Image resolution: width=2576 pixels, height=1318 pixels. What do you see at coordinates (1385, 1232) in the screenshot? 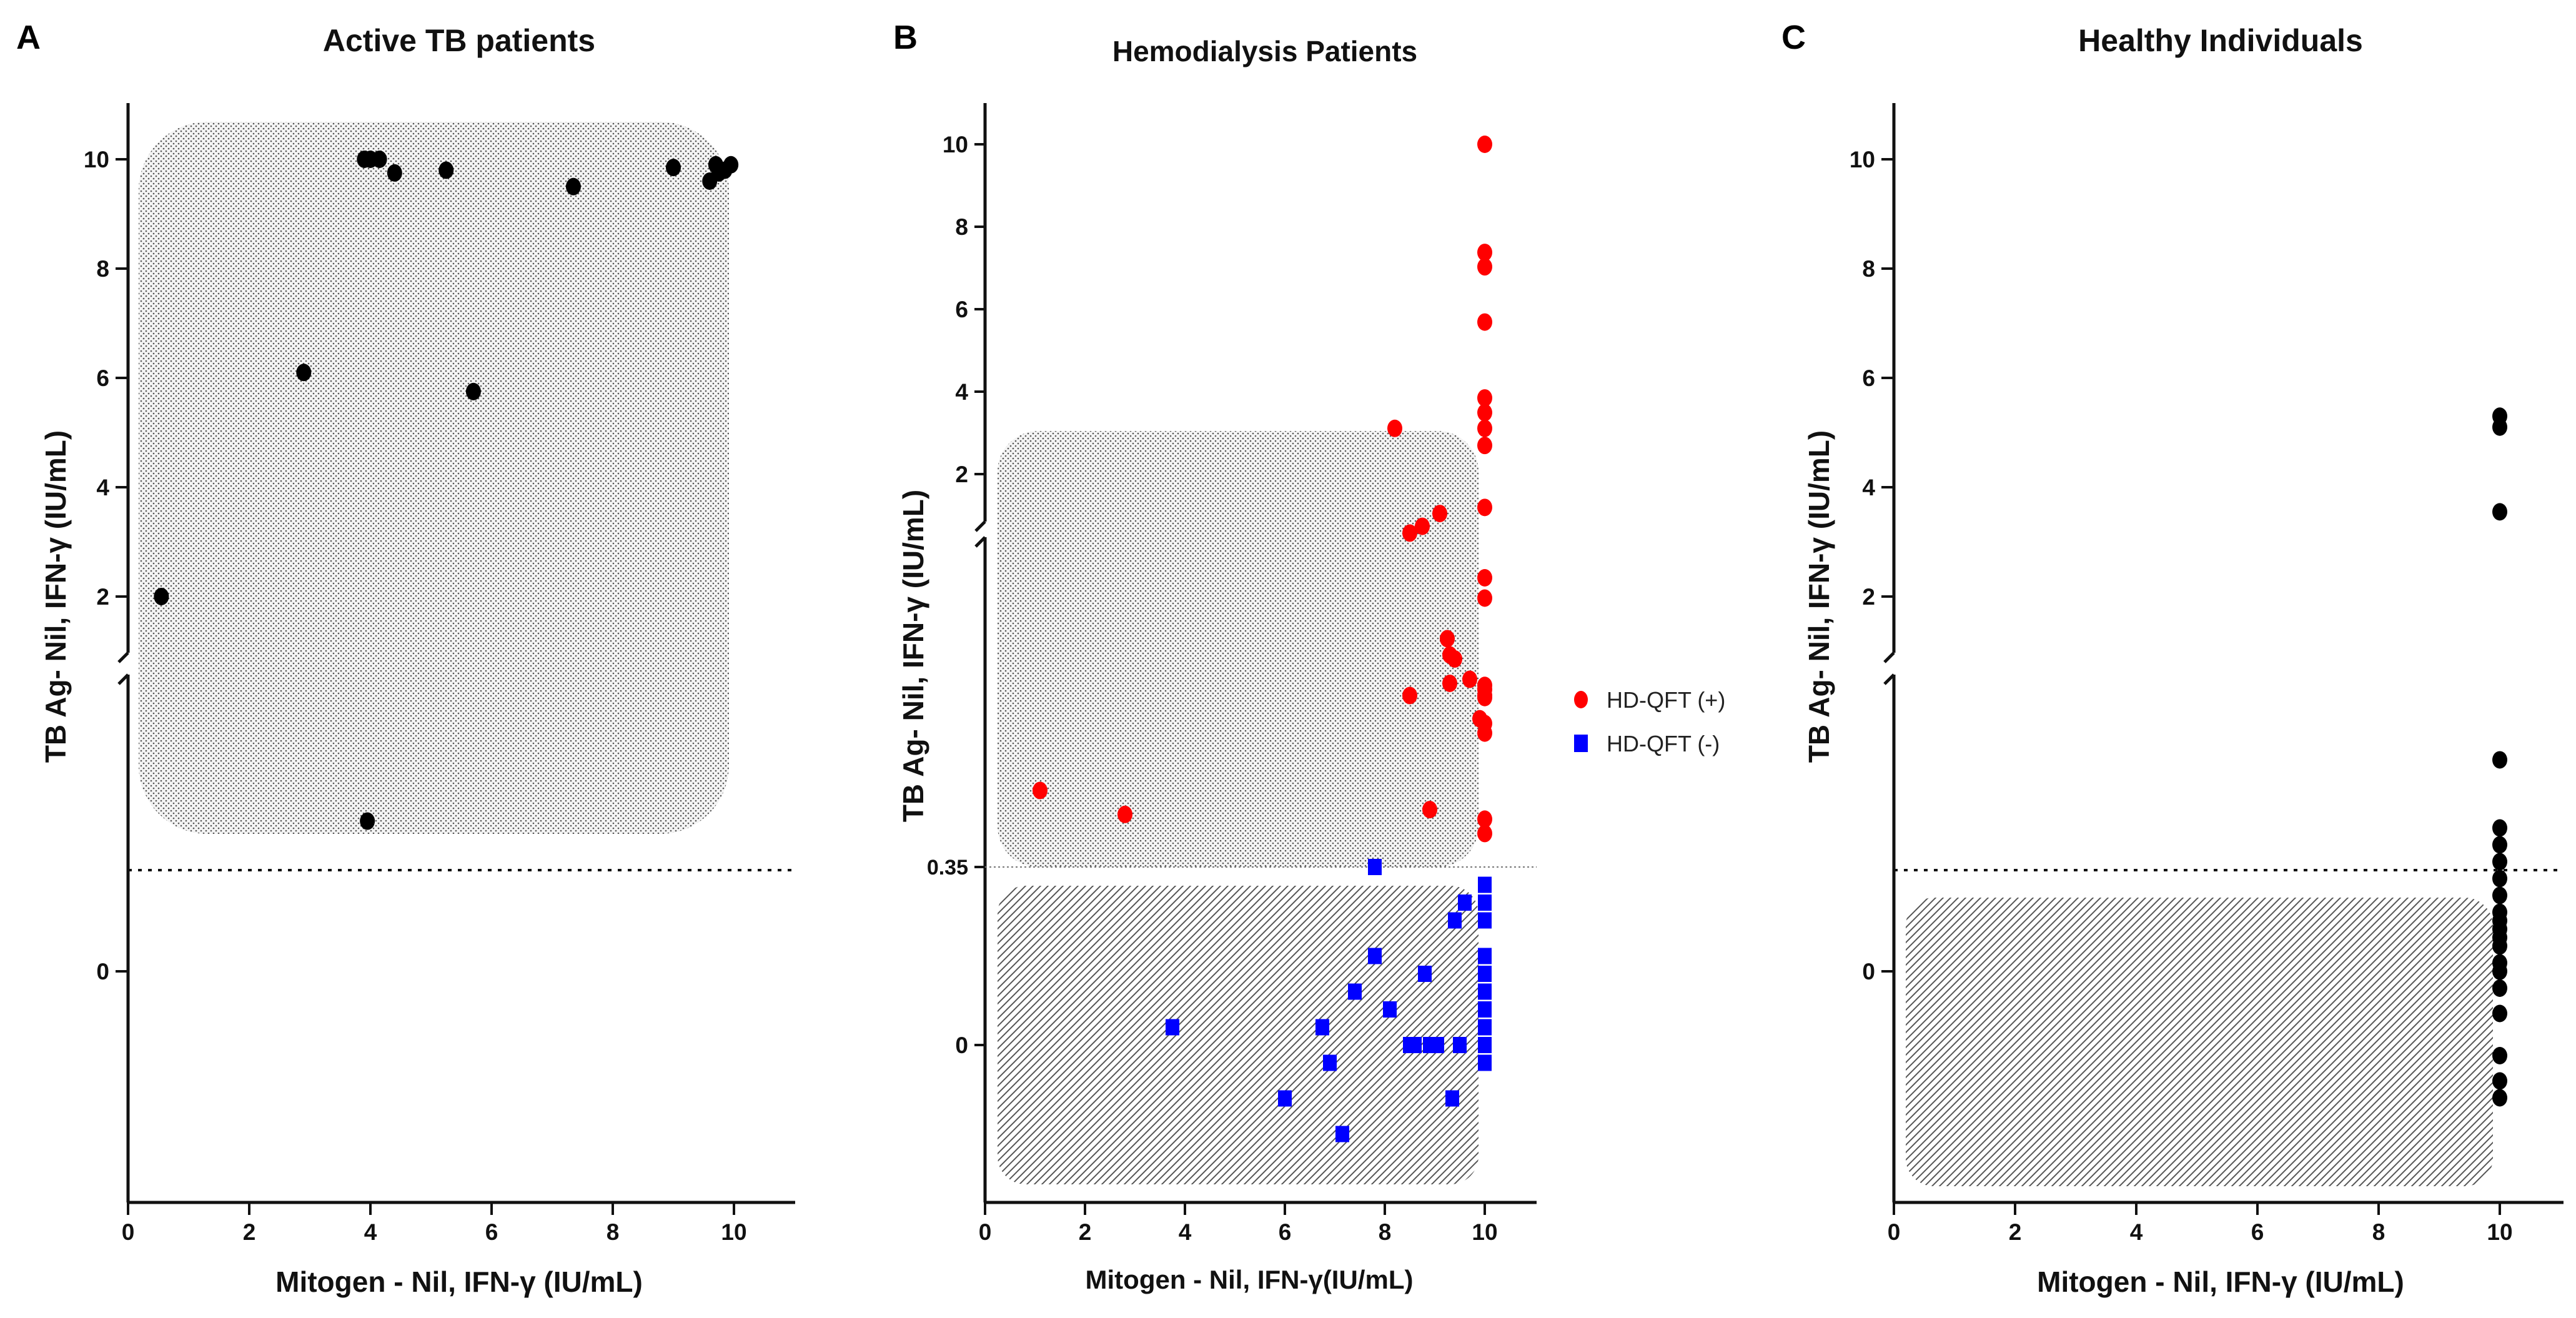
I see `x-tick-label-b: 8` at bounding box center [1385, 1232].